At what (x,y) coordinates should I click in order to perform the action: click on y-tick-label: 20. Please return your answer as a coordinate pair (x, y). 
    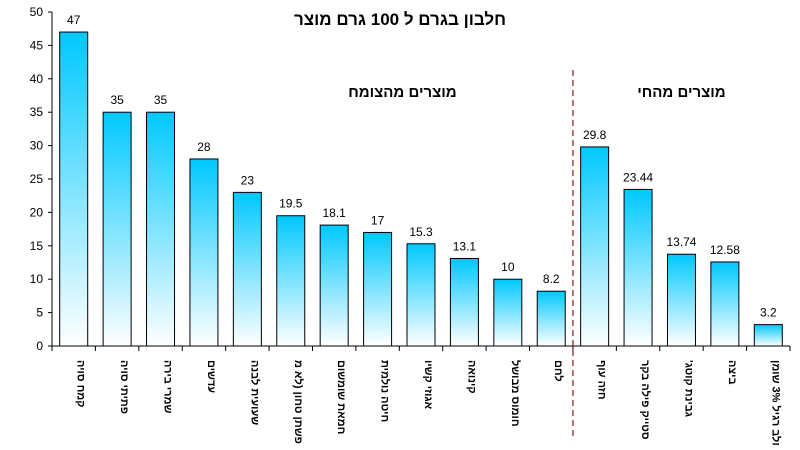
    Looking at the image, I should click on (37, 212).